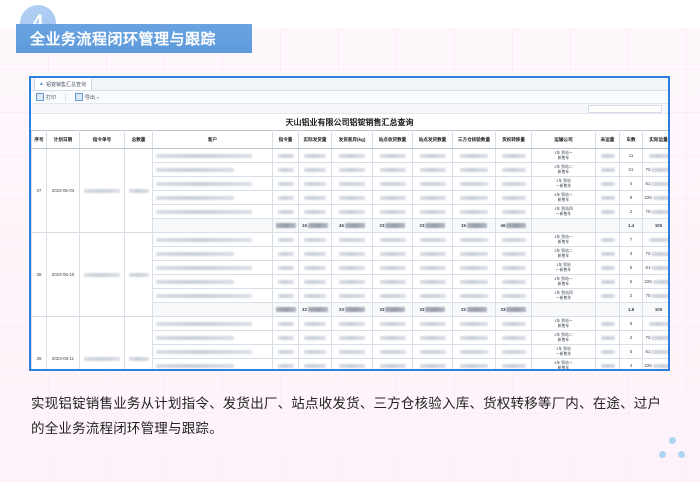  What do you see at coordinates (563, 181) in the screenshot?
I see `carrier-line: 1车 到站` at bounding box center [563, 181].